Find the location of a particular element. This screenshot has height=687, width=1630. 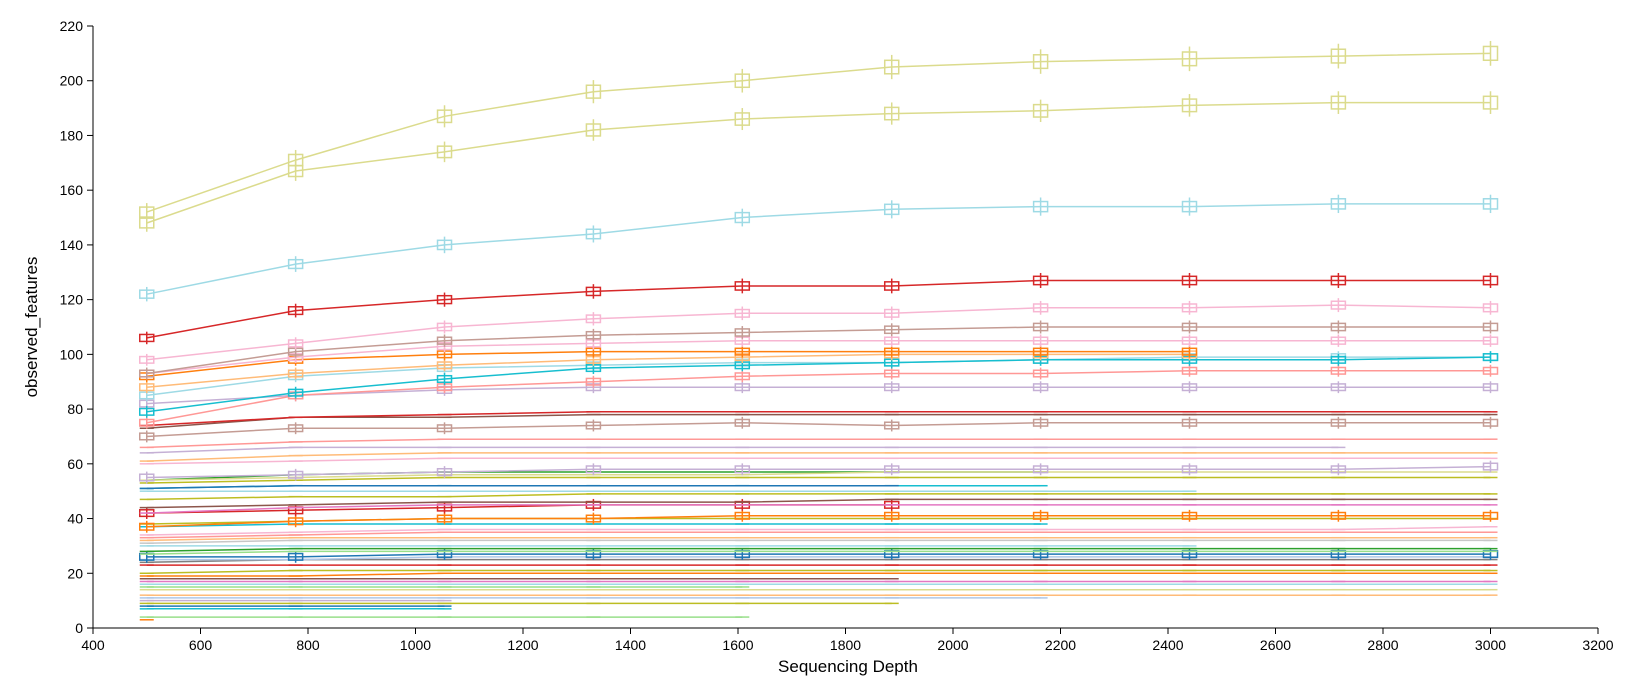

x-tick-label: 1400 is located at coordinates (630, 645).